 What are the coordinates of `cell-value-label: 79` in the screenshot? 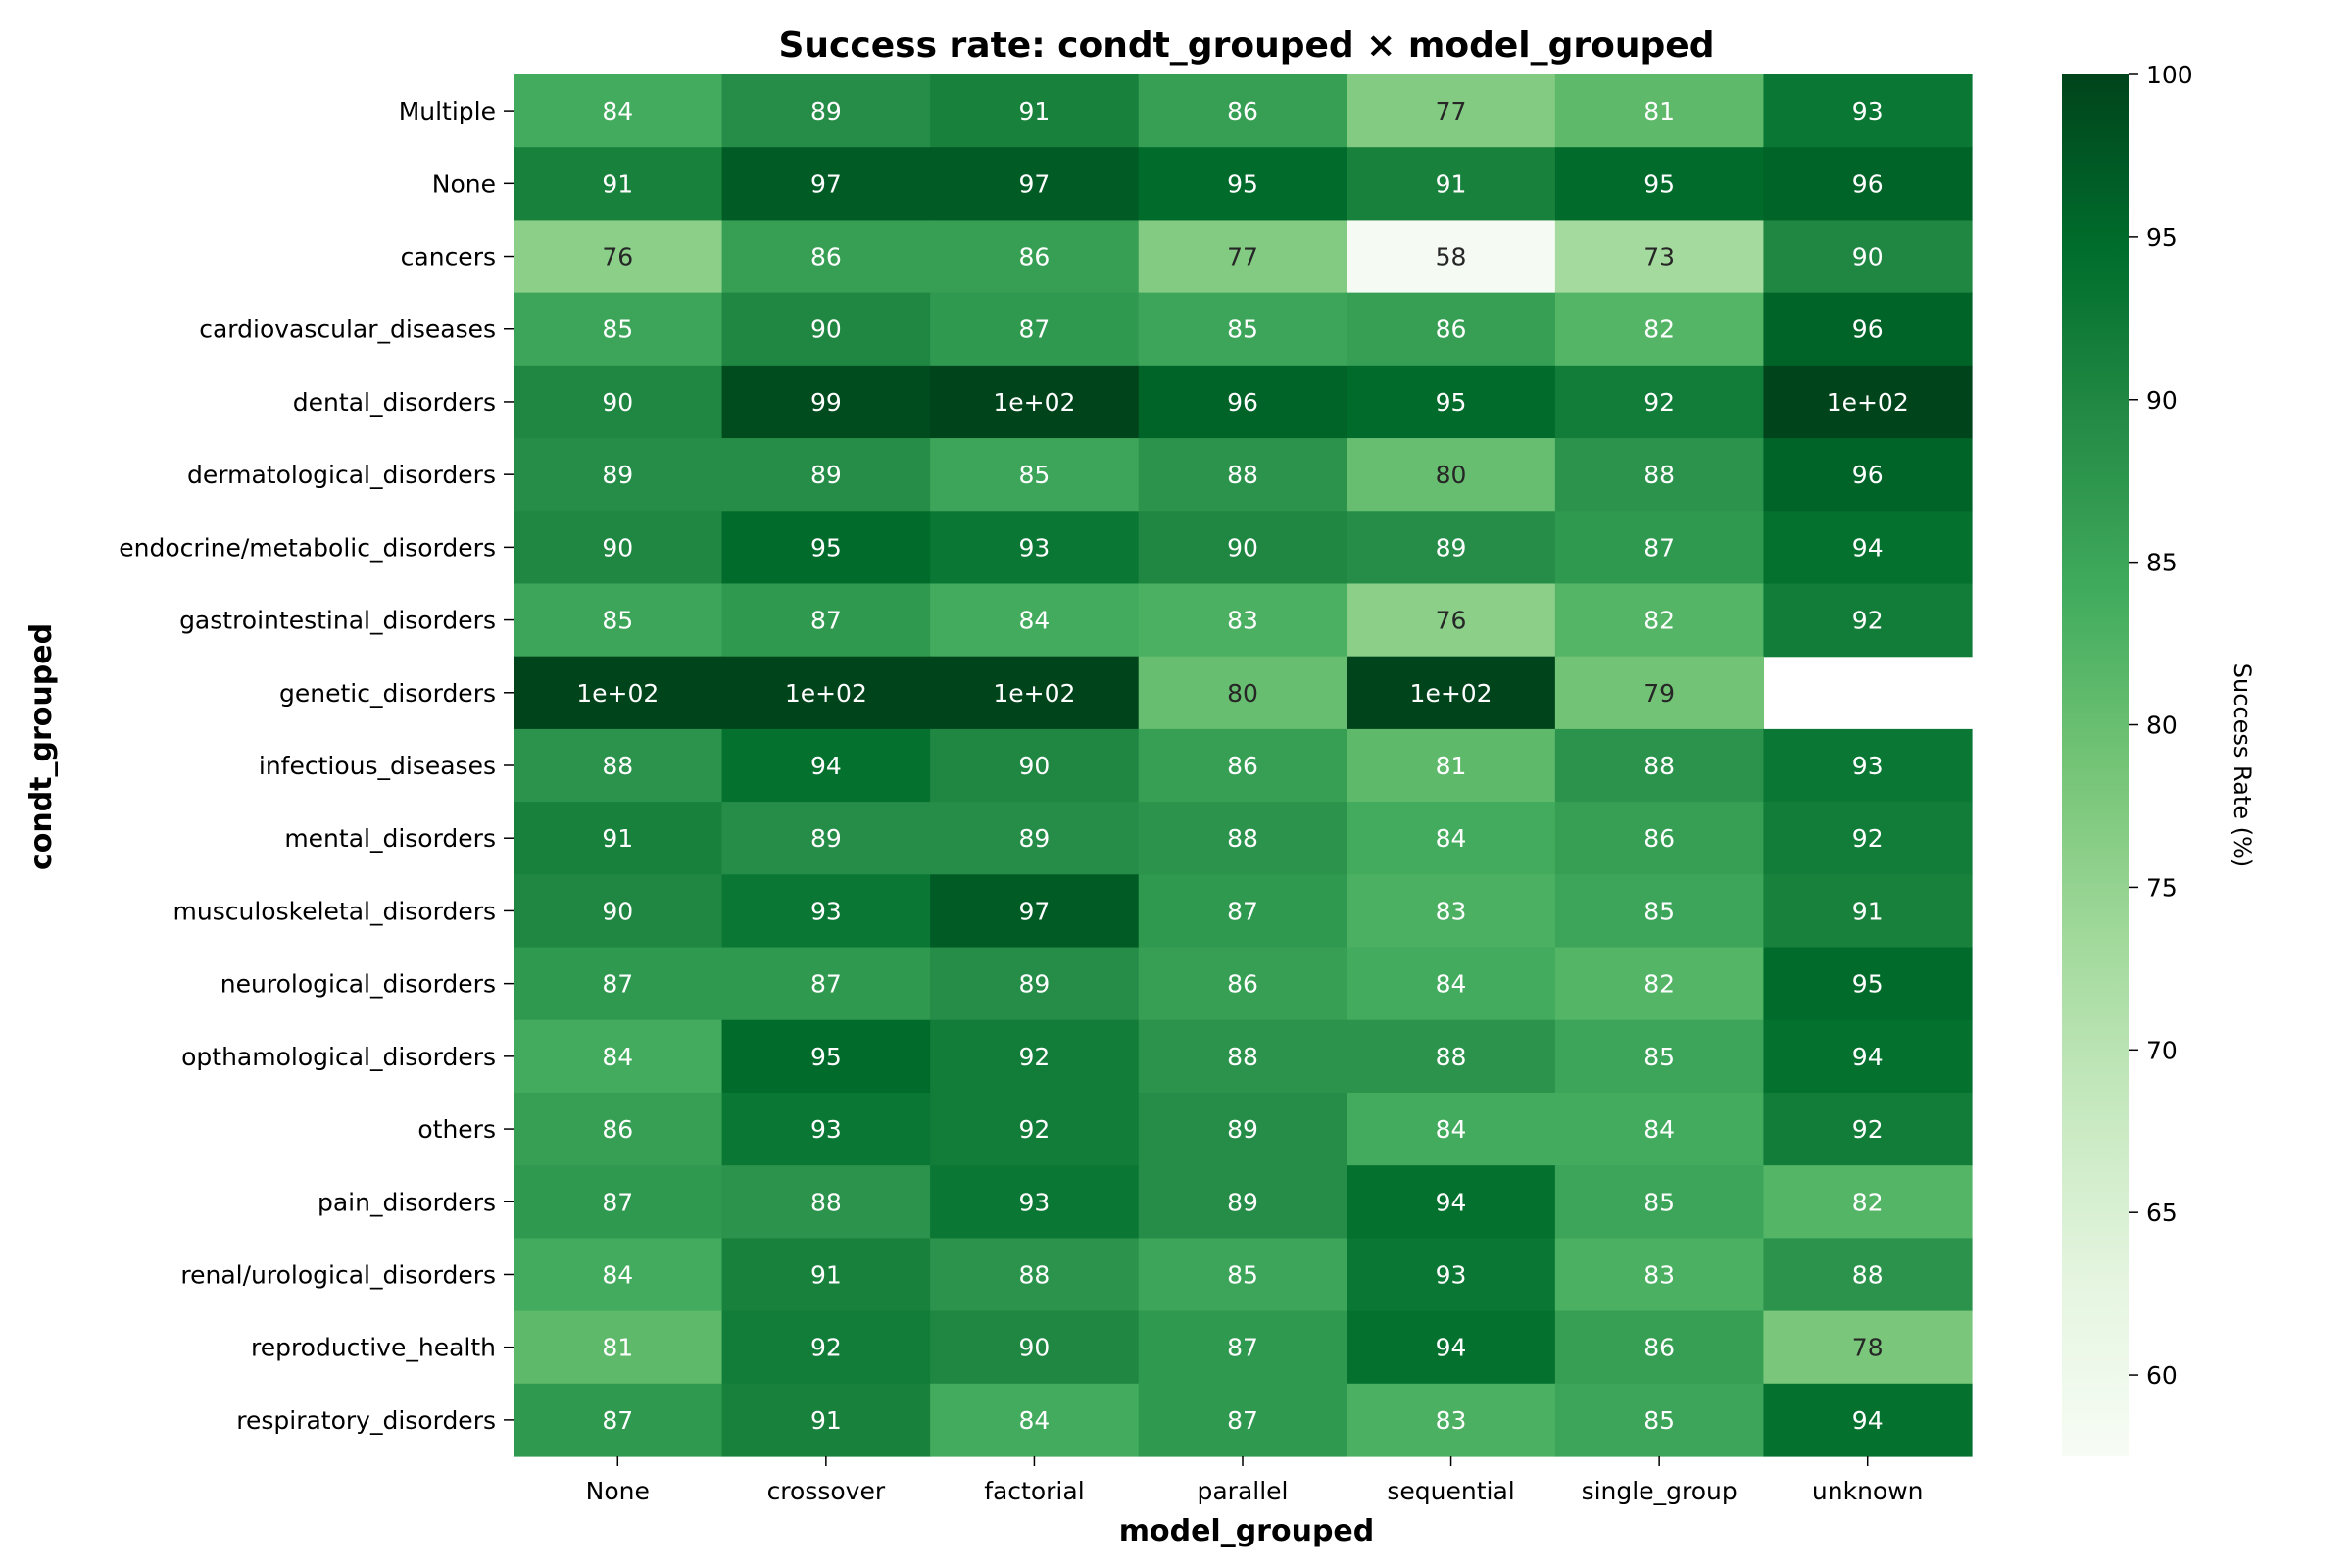 It's located at (1659, 693).